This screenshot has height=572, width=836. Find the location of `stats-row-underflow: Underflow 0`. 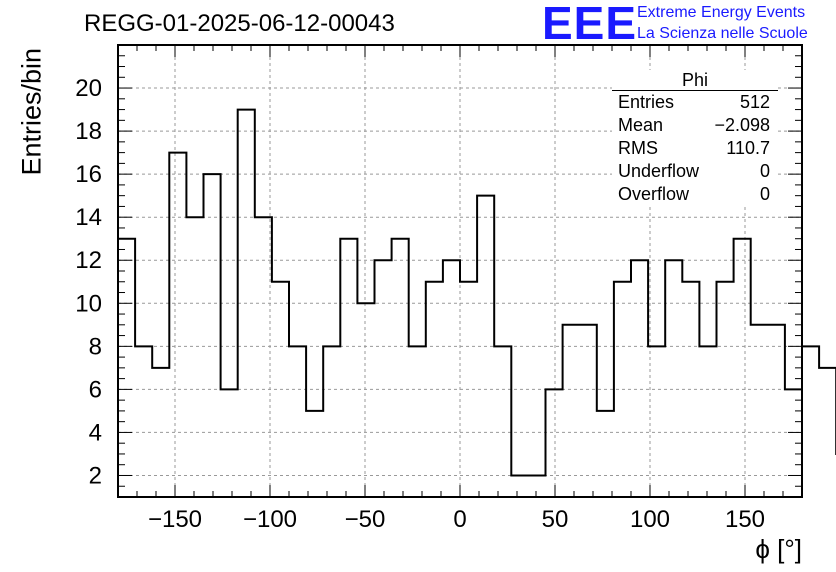

stats-row-underflow: Underflow 0 is located at coordinates (695, 171).